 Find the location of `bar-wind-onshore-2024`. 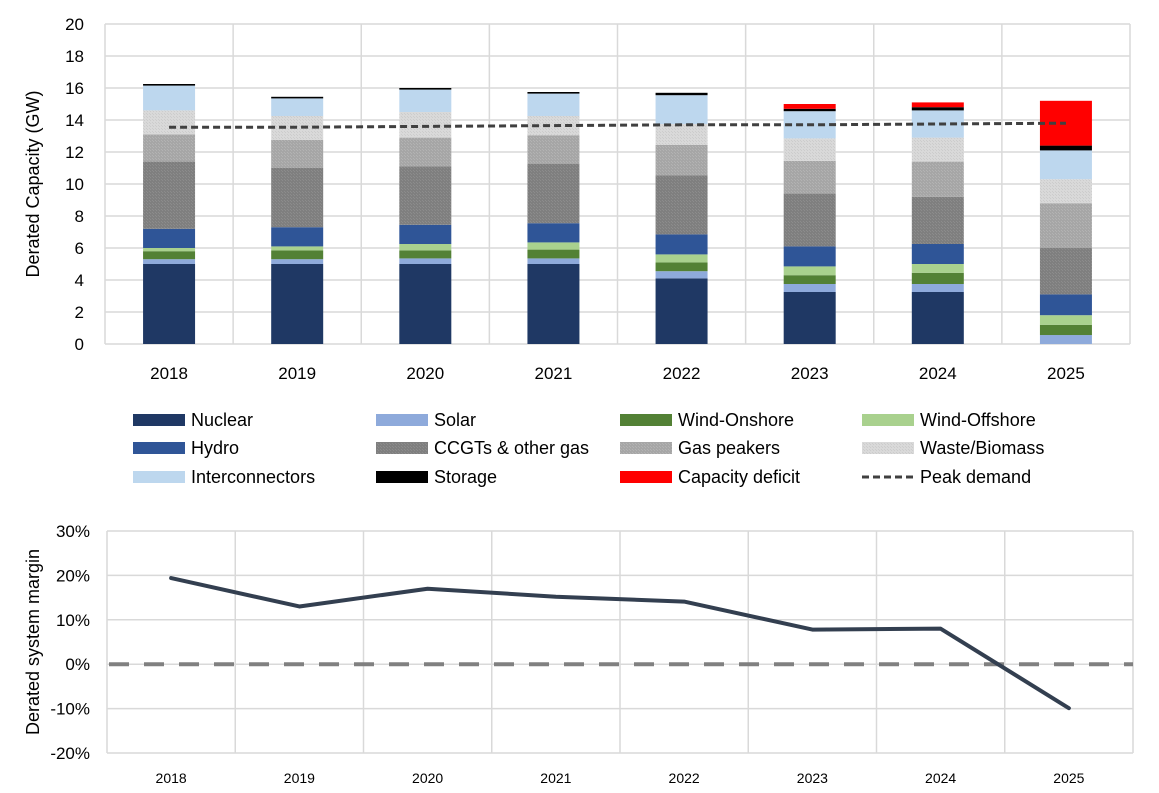

bar-wind-onshore-2024 is located at coordinates (937, 278).